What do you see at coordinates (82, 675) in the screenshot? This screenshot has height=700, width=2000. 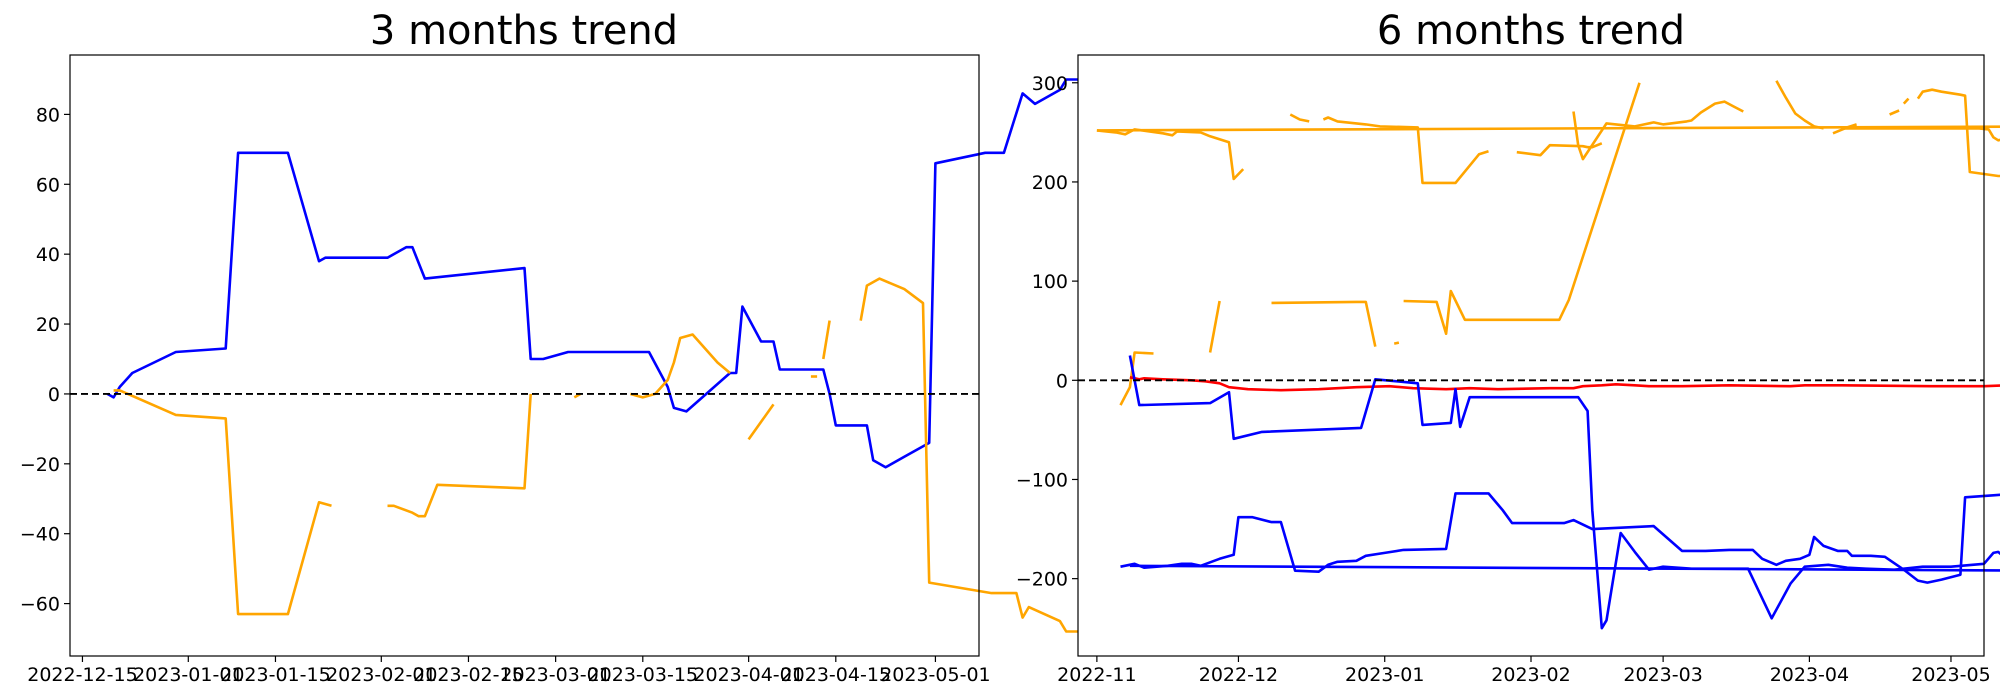 I see `x-tick-label: 2022-12-15` at bounding box center [82, 675].